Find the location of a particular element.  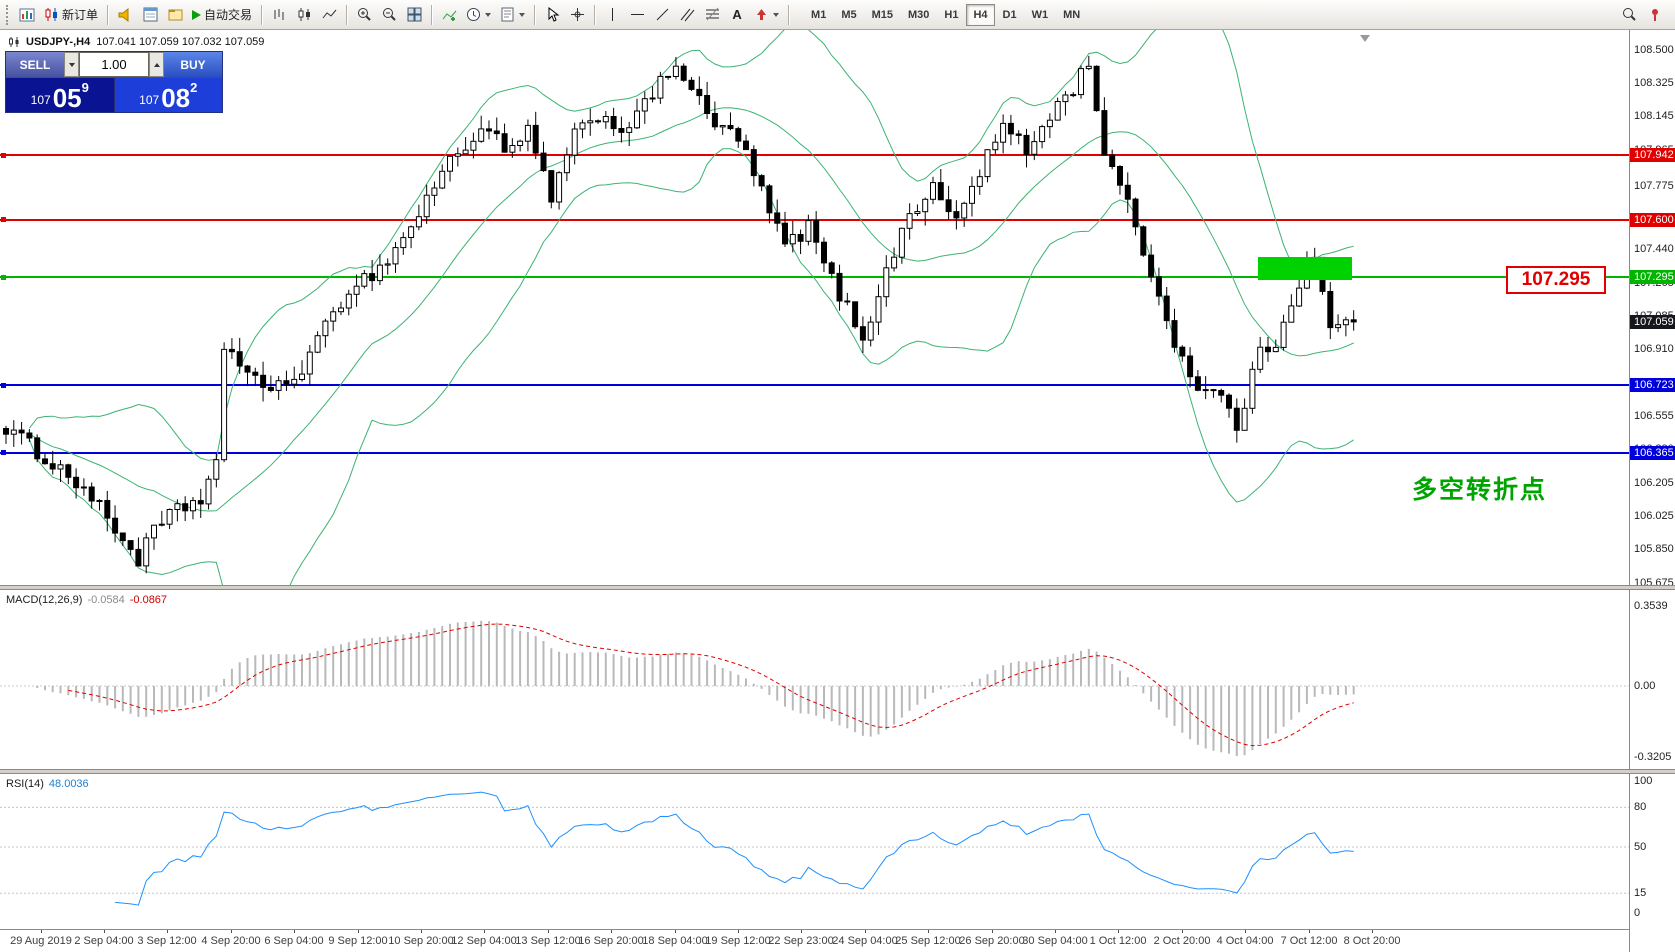

tile-windows-button is located at coordinates (414, 15).